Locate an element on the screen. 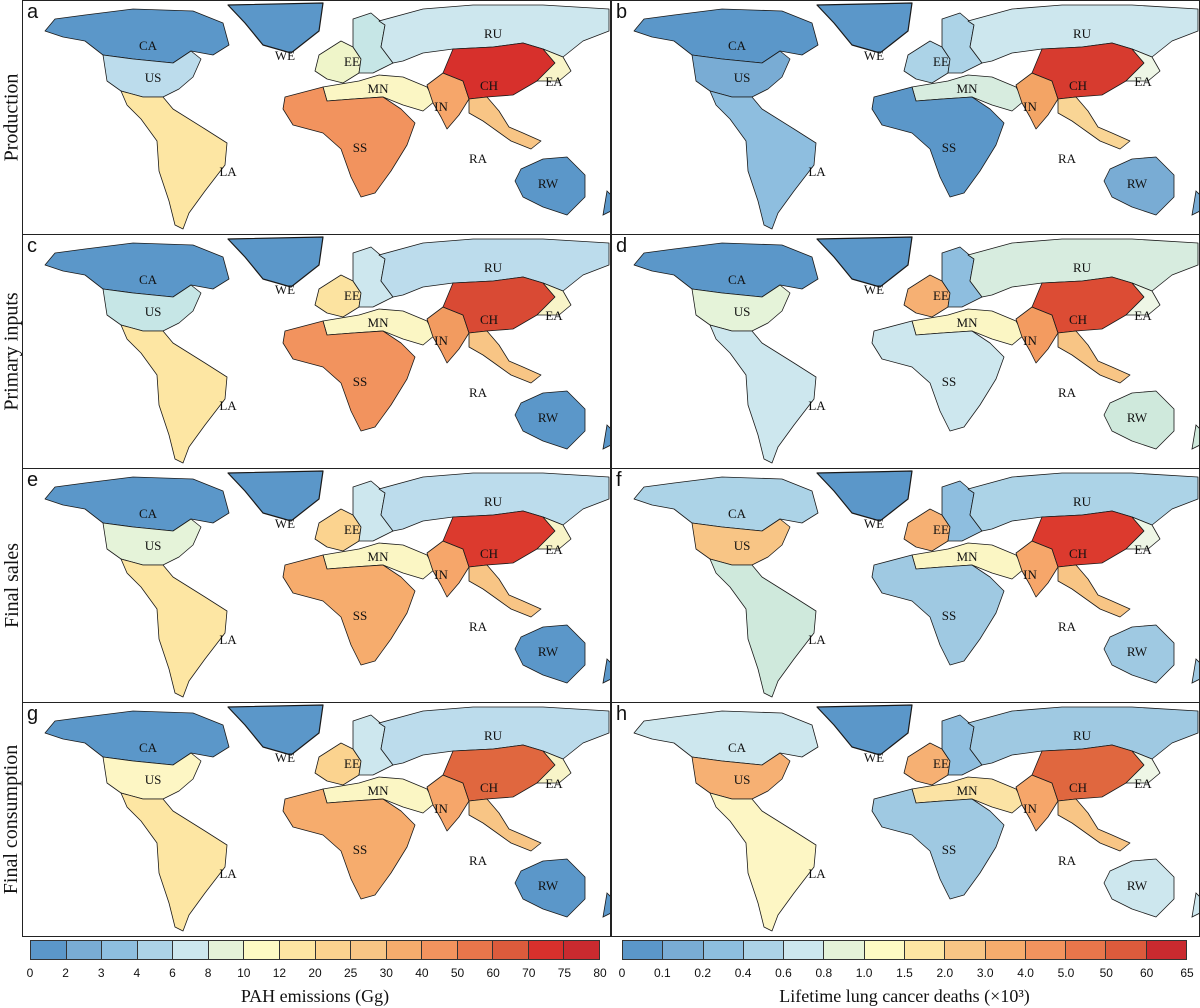 This screenshot has height=1008, width=1200. legend-tick-label: 60 is located at coordinates (493, 973).